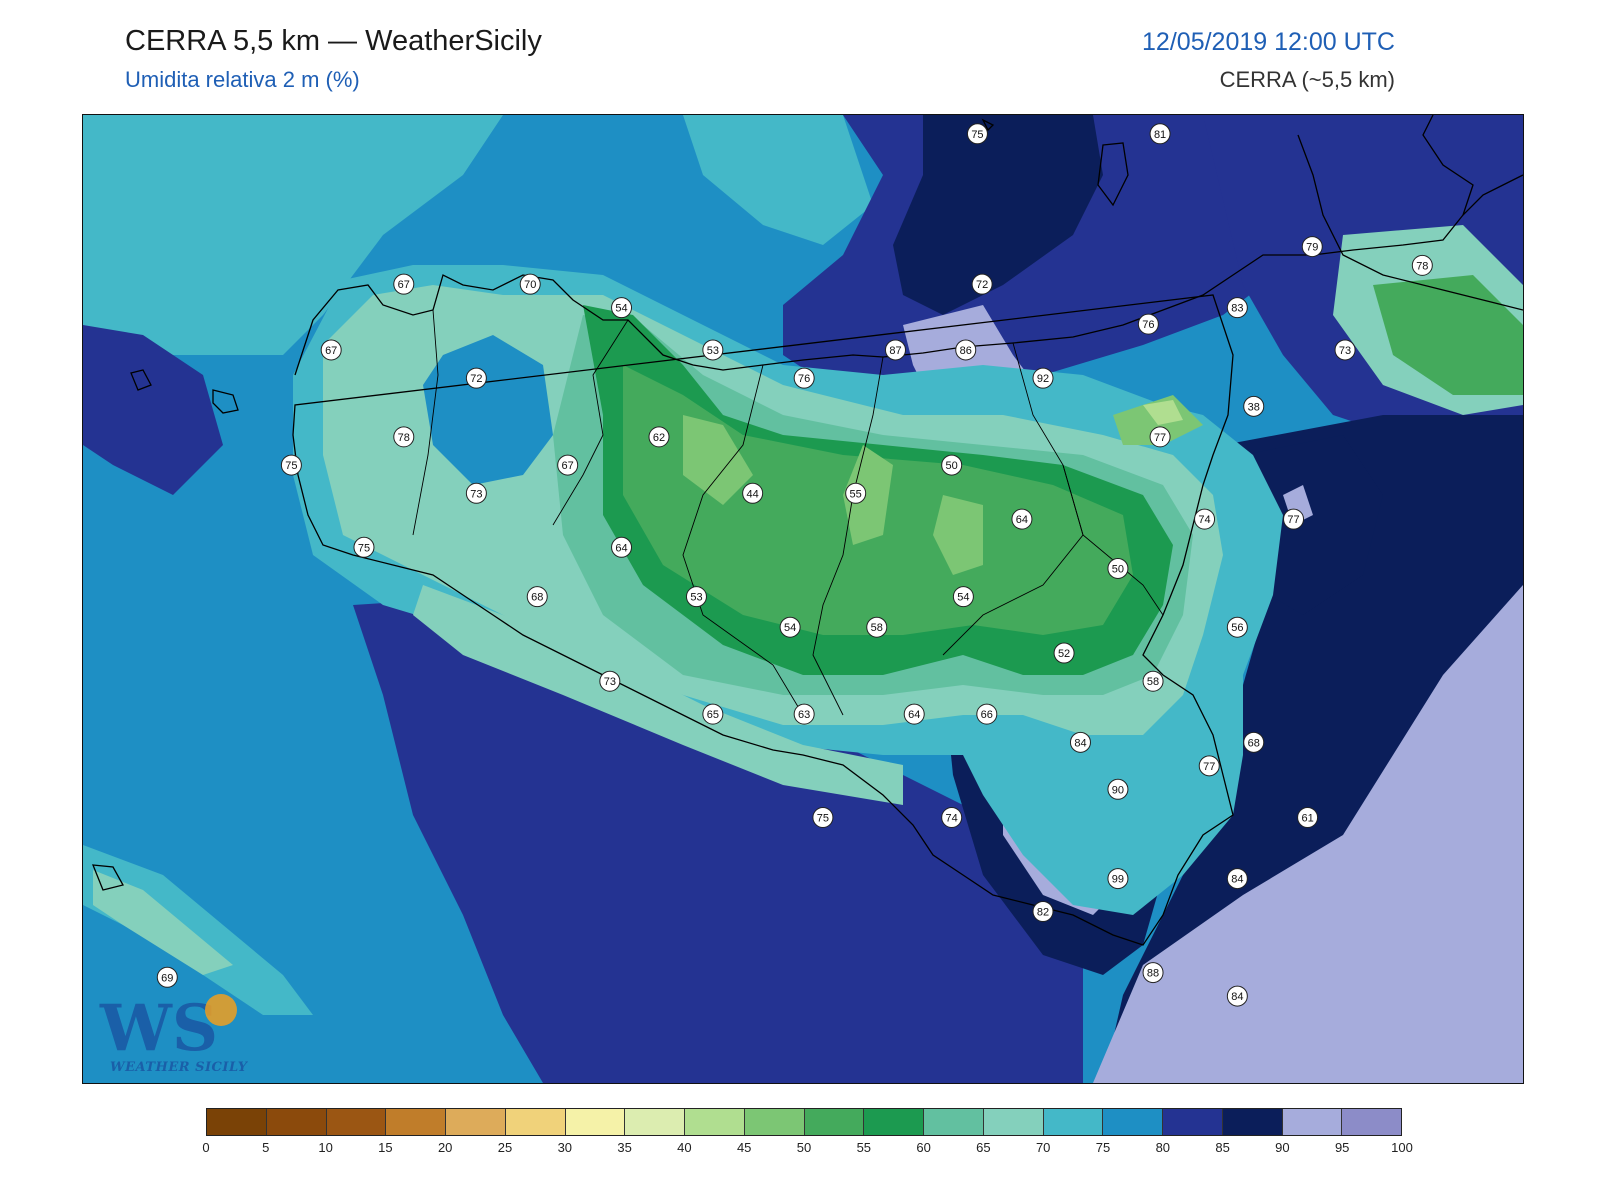 This screenshot has width=1600, height=1200. I want to click on station-value: 77, so click(1293, 520).